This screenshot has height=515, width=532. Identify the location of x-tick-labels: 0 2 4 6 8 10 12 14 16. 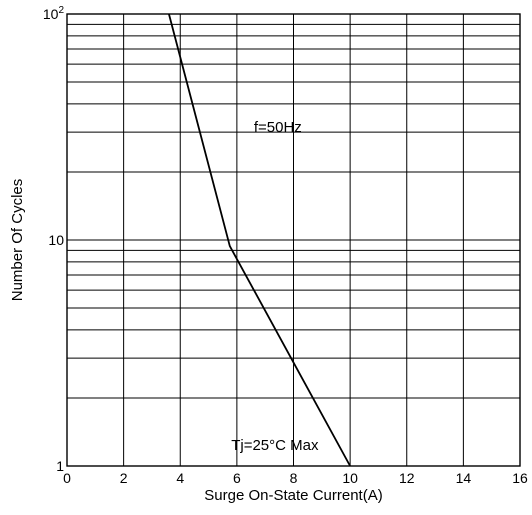
(295, 478).